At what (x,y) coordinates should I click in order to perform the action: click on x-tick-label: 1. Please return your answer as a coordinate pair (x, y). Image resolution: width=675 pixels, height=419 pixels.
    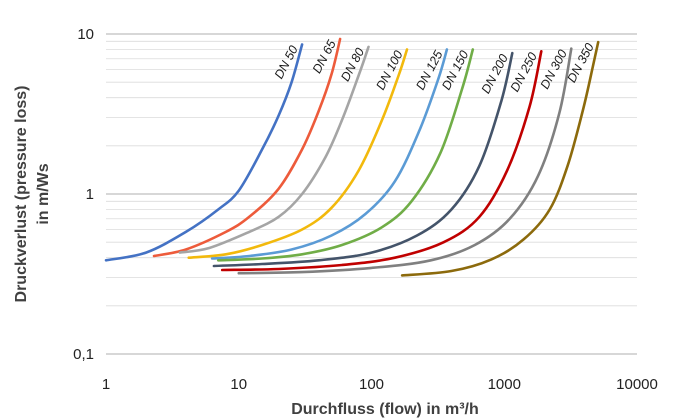
    Looking at the image, I should click on (106, 384).